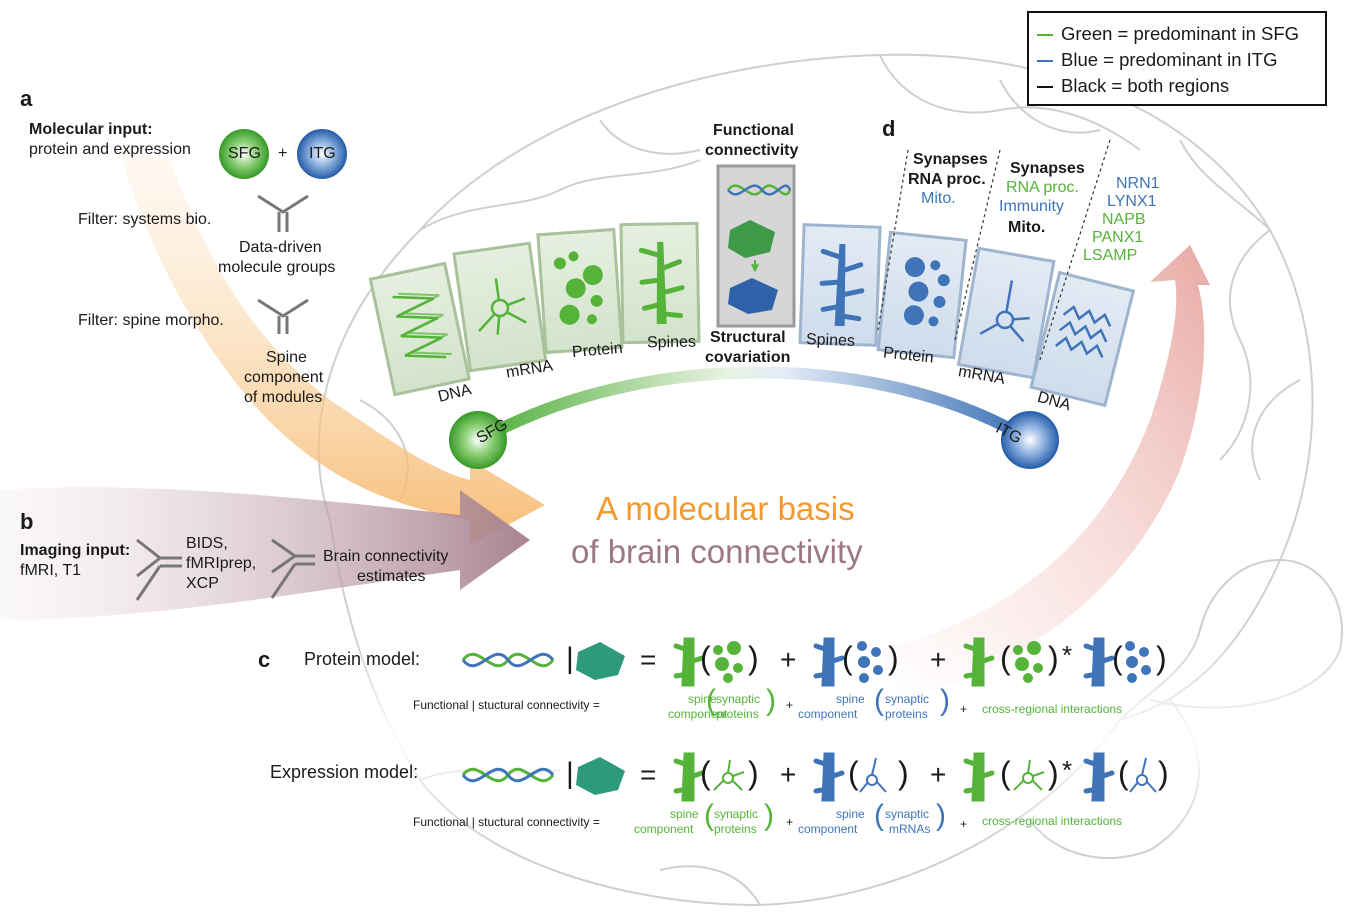  What do you see at coordinates (145, 219) in the screenshot?
I see `filter-systems-label: Filter: systems bio.` at bounding box center [145, 219].